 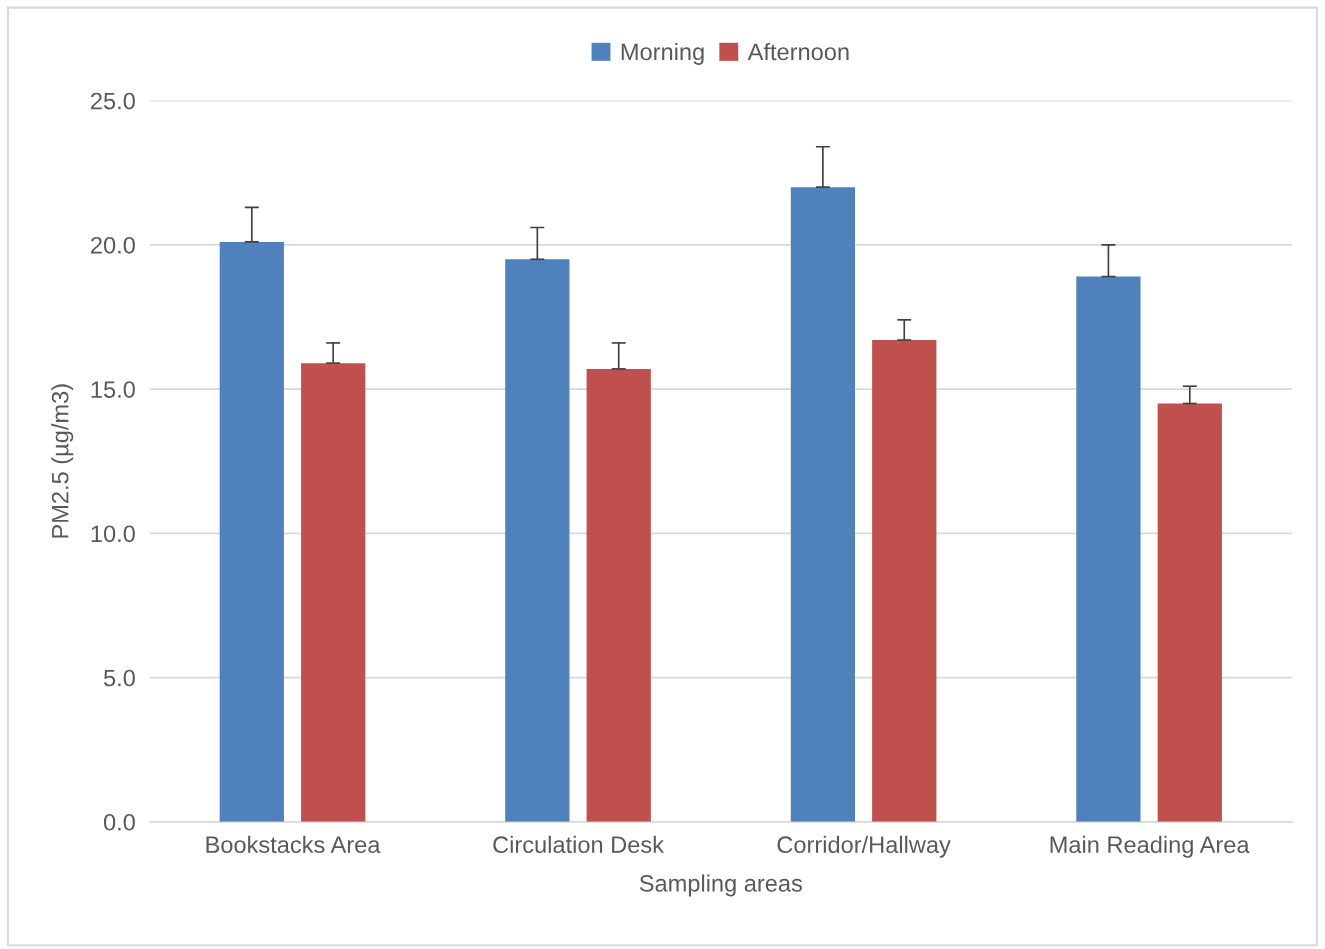 What do you see at coordinates (119, 822) in the screenshot?
I see `y-tick-label: 0.0` at bounding box center [119, 822].